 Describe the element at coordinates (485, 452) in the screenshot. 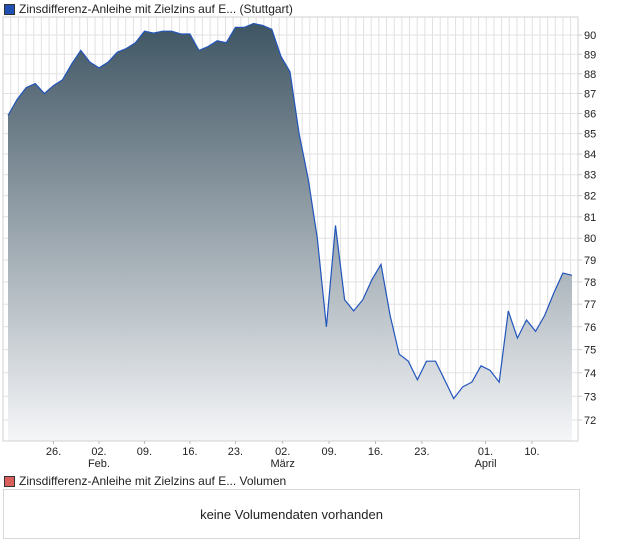

I see `x-tick-label: 01.` at that location.